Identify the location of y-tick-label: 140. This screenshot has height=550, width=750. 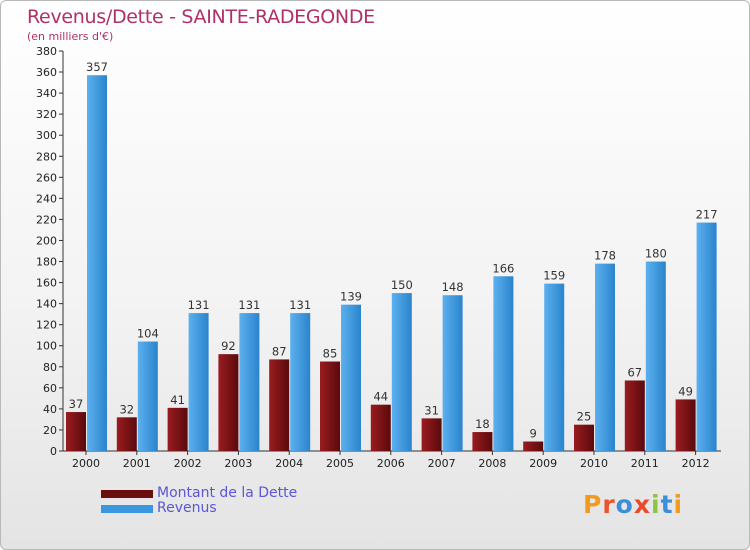
(46, 304).